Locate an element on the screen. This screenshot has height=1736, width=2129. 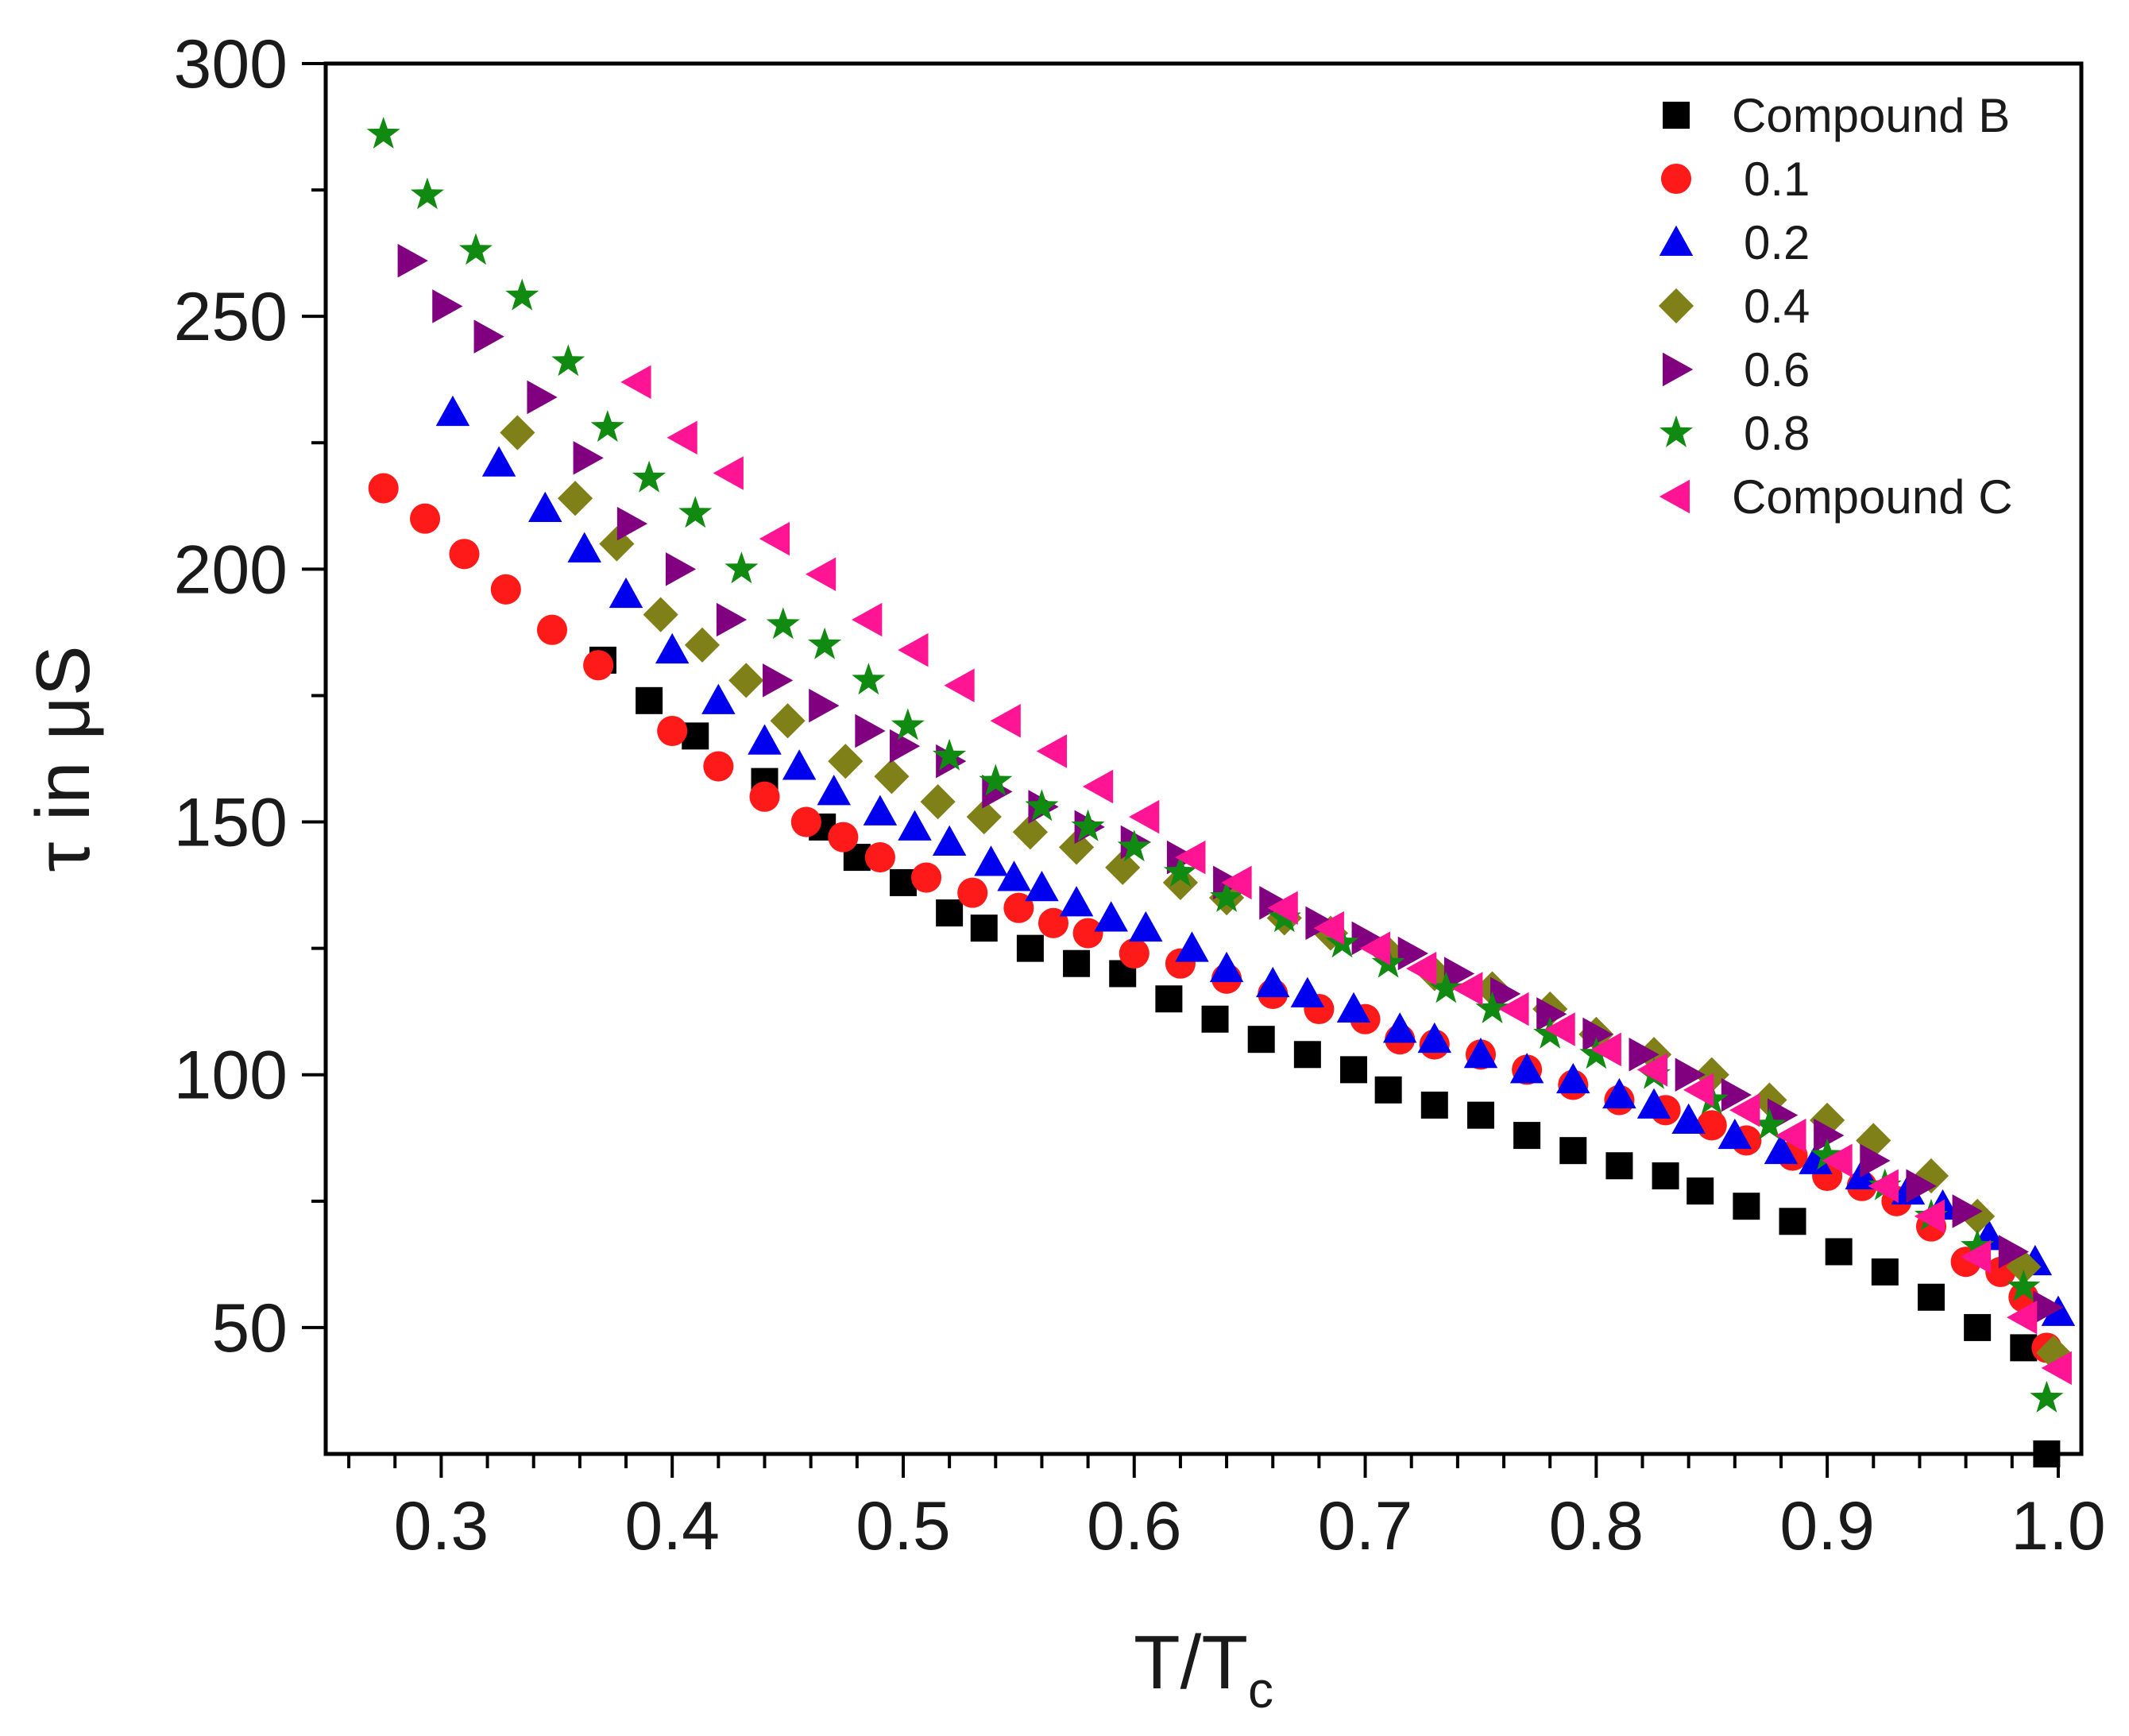
x-axis-title-main: T/T is located at coordinates (1191, 1662).